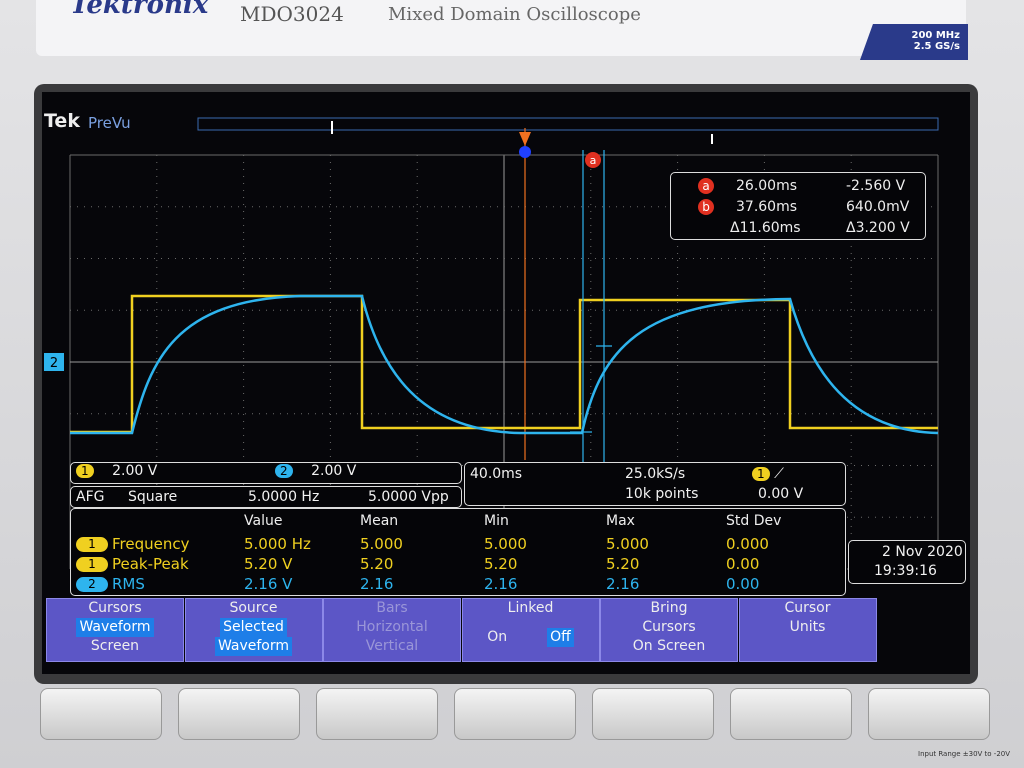 This screenshot has height=768, width=1024. I want to click on measurement-header: Max, so click(620, 521).